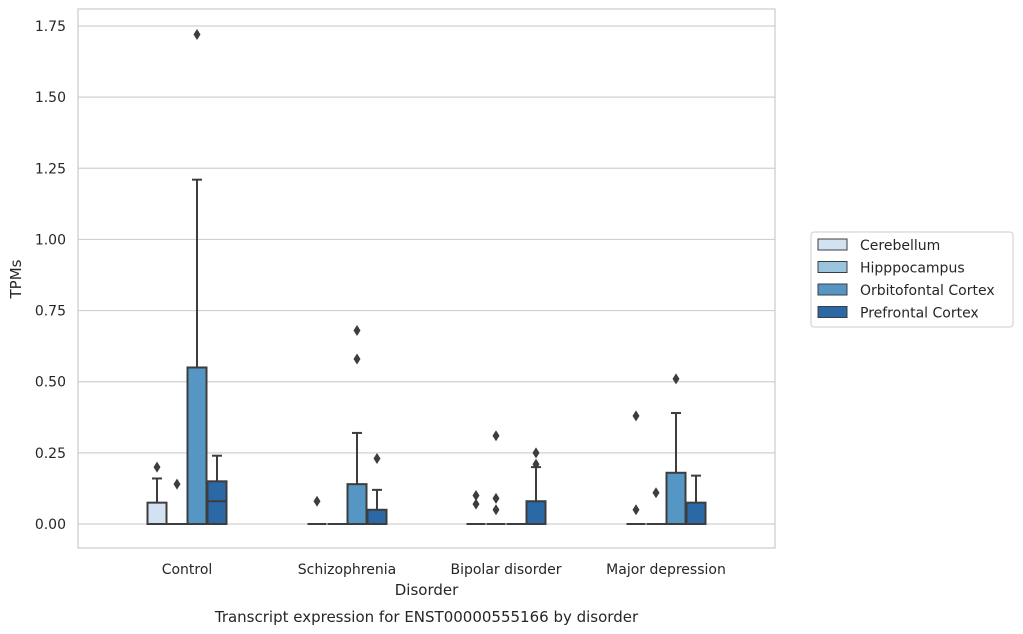  Describe the element at coordinates (50, 169) in the screenshot. I see `y-tick-label: 1.25` at that location.